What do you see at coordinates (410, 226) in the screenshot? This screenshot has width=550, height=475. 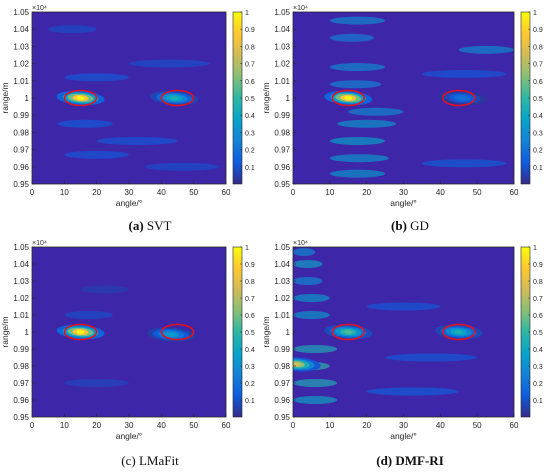 I see `caption-b: (b) GD` at bounding box center [410, 226].